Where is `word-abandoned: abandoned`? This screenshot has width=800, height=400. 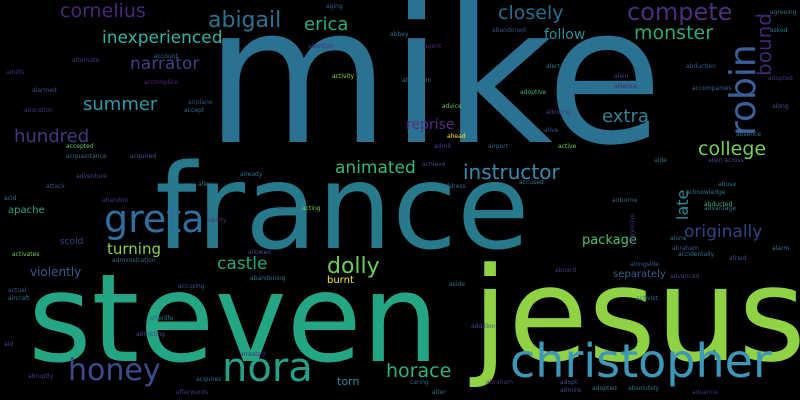 word-abandoned: abandoned is located at coordinates (509, 30).